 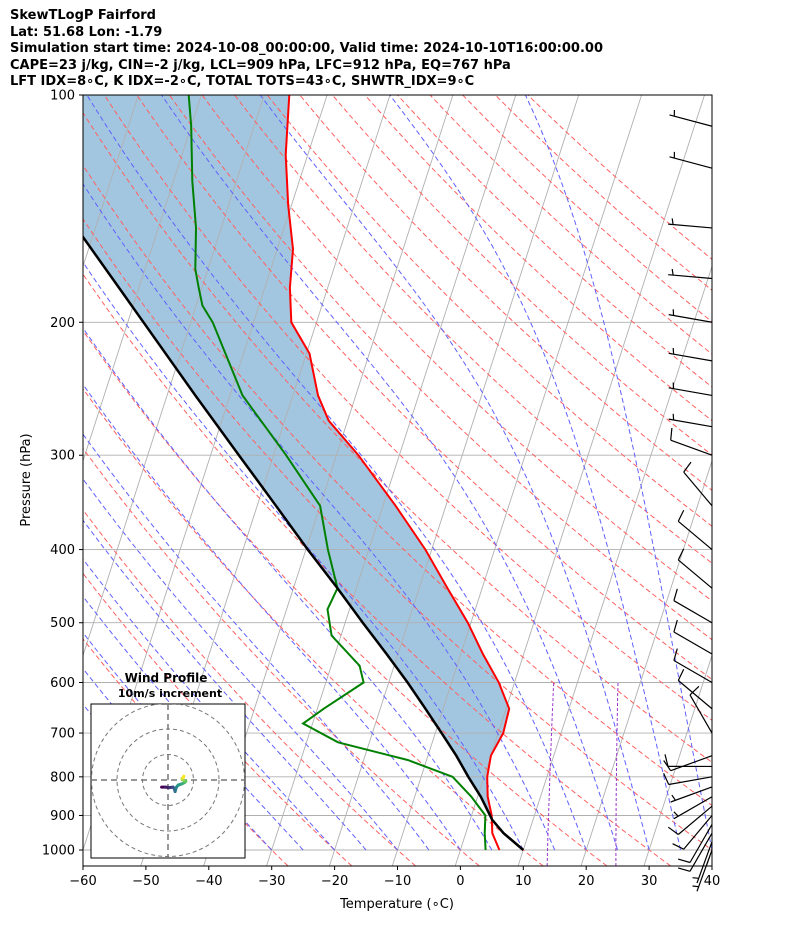 What do you see at coordinates (145, 881) in the screenshot?
I see `x-tick-label--50: −50` at bounding box center [145, 881].